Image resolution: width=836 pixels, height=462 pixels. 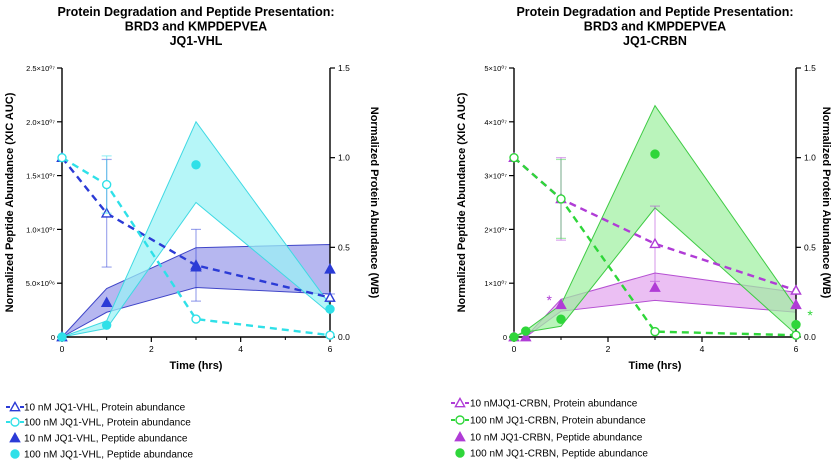 I want to click on chart-title-line: JQ1-CRBN, so click(x=655, y=41).